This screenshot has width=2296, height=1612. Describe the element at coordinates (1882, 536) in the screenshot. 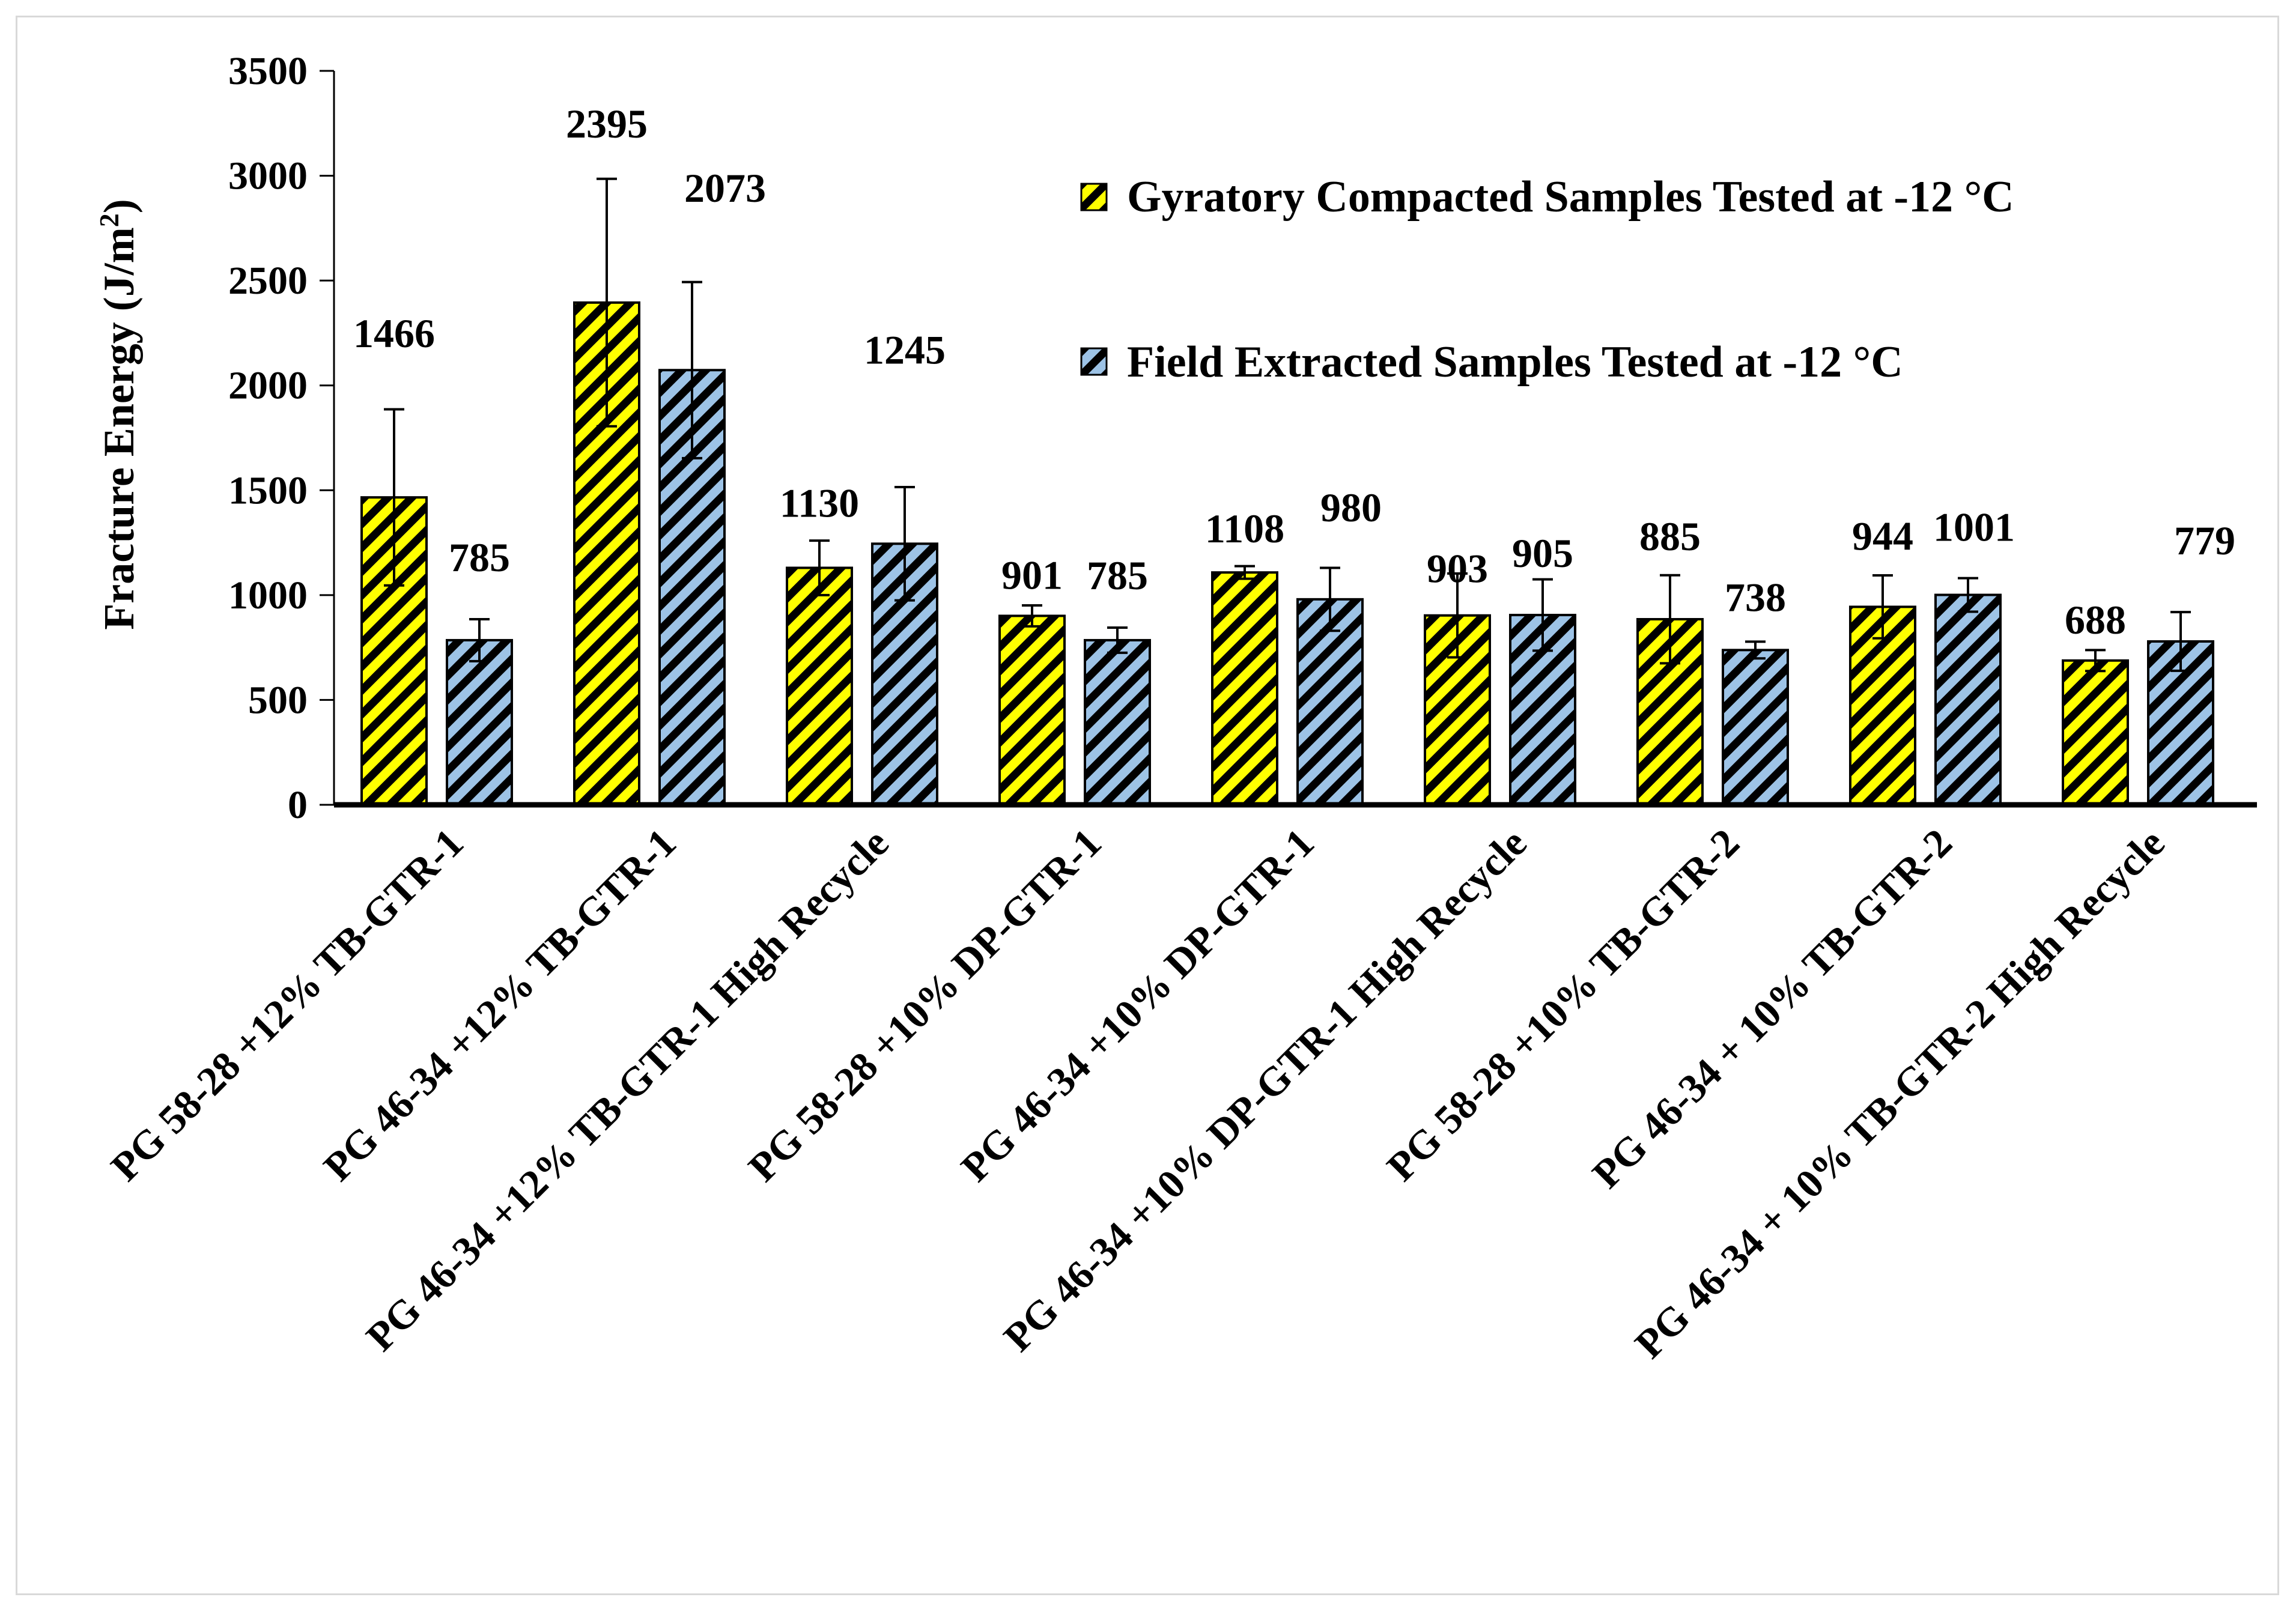

I see `data-label: 944` at that location.